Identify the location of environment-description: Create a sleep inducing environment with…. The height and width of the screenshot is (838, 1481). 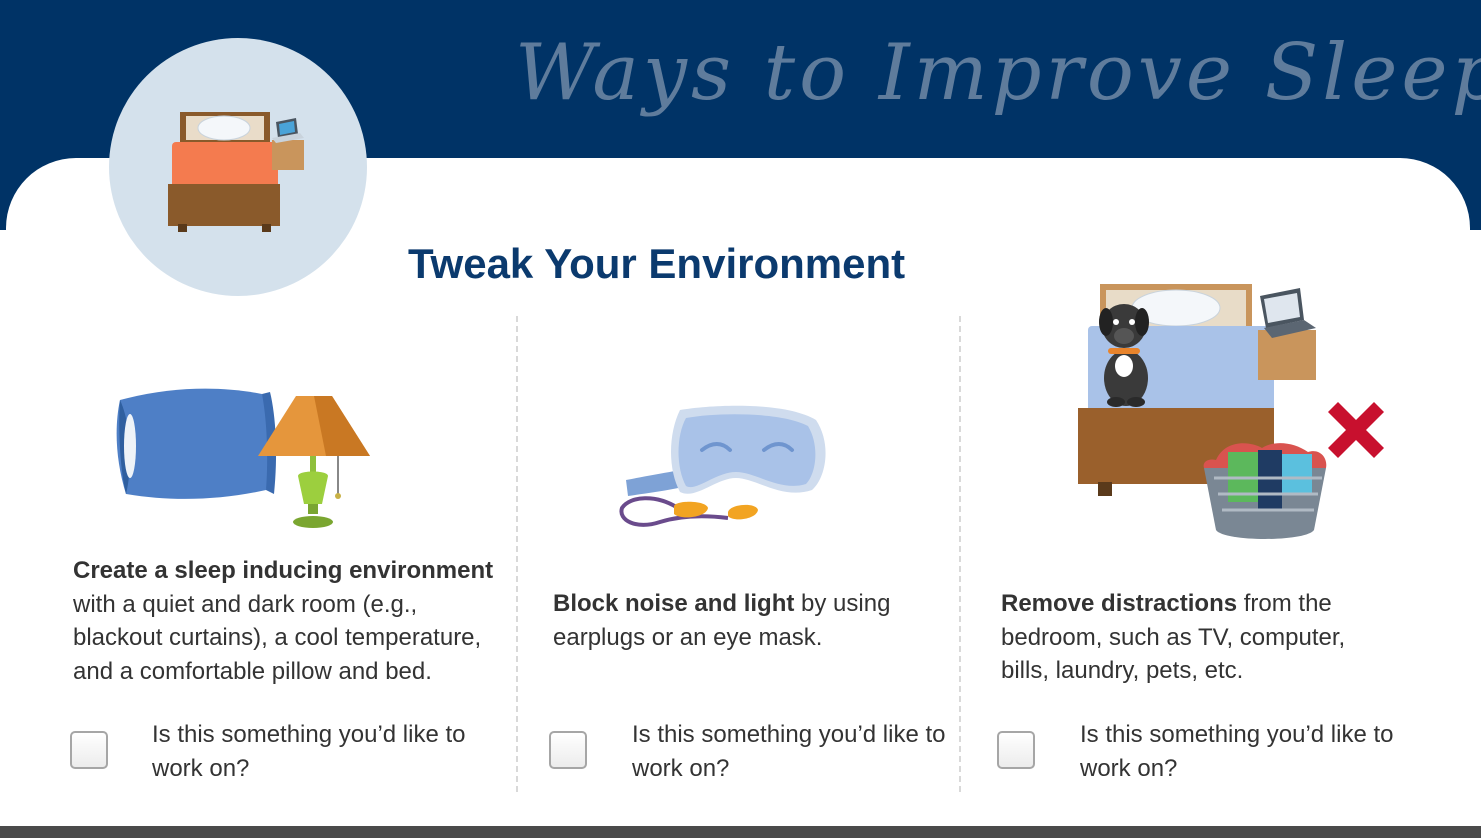
(292, 621).